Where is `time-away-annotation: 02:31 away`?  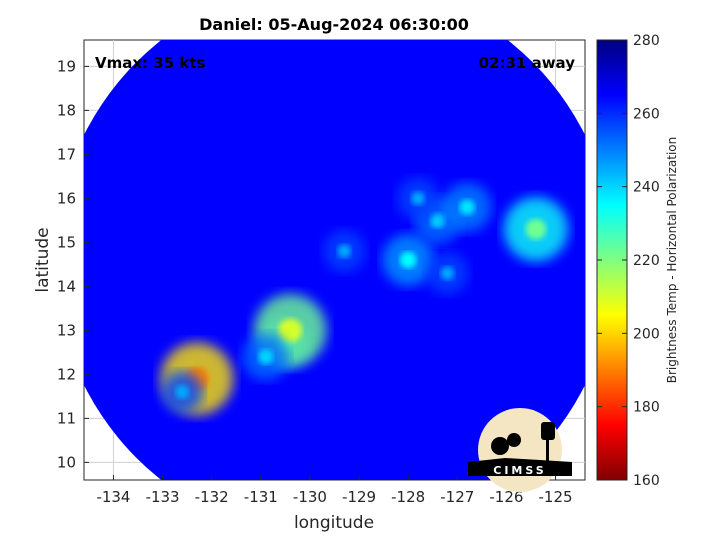 time-away-annotation: 02:31 away is located at coordinates (527, 63).